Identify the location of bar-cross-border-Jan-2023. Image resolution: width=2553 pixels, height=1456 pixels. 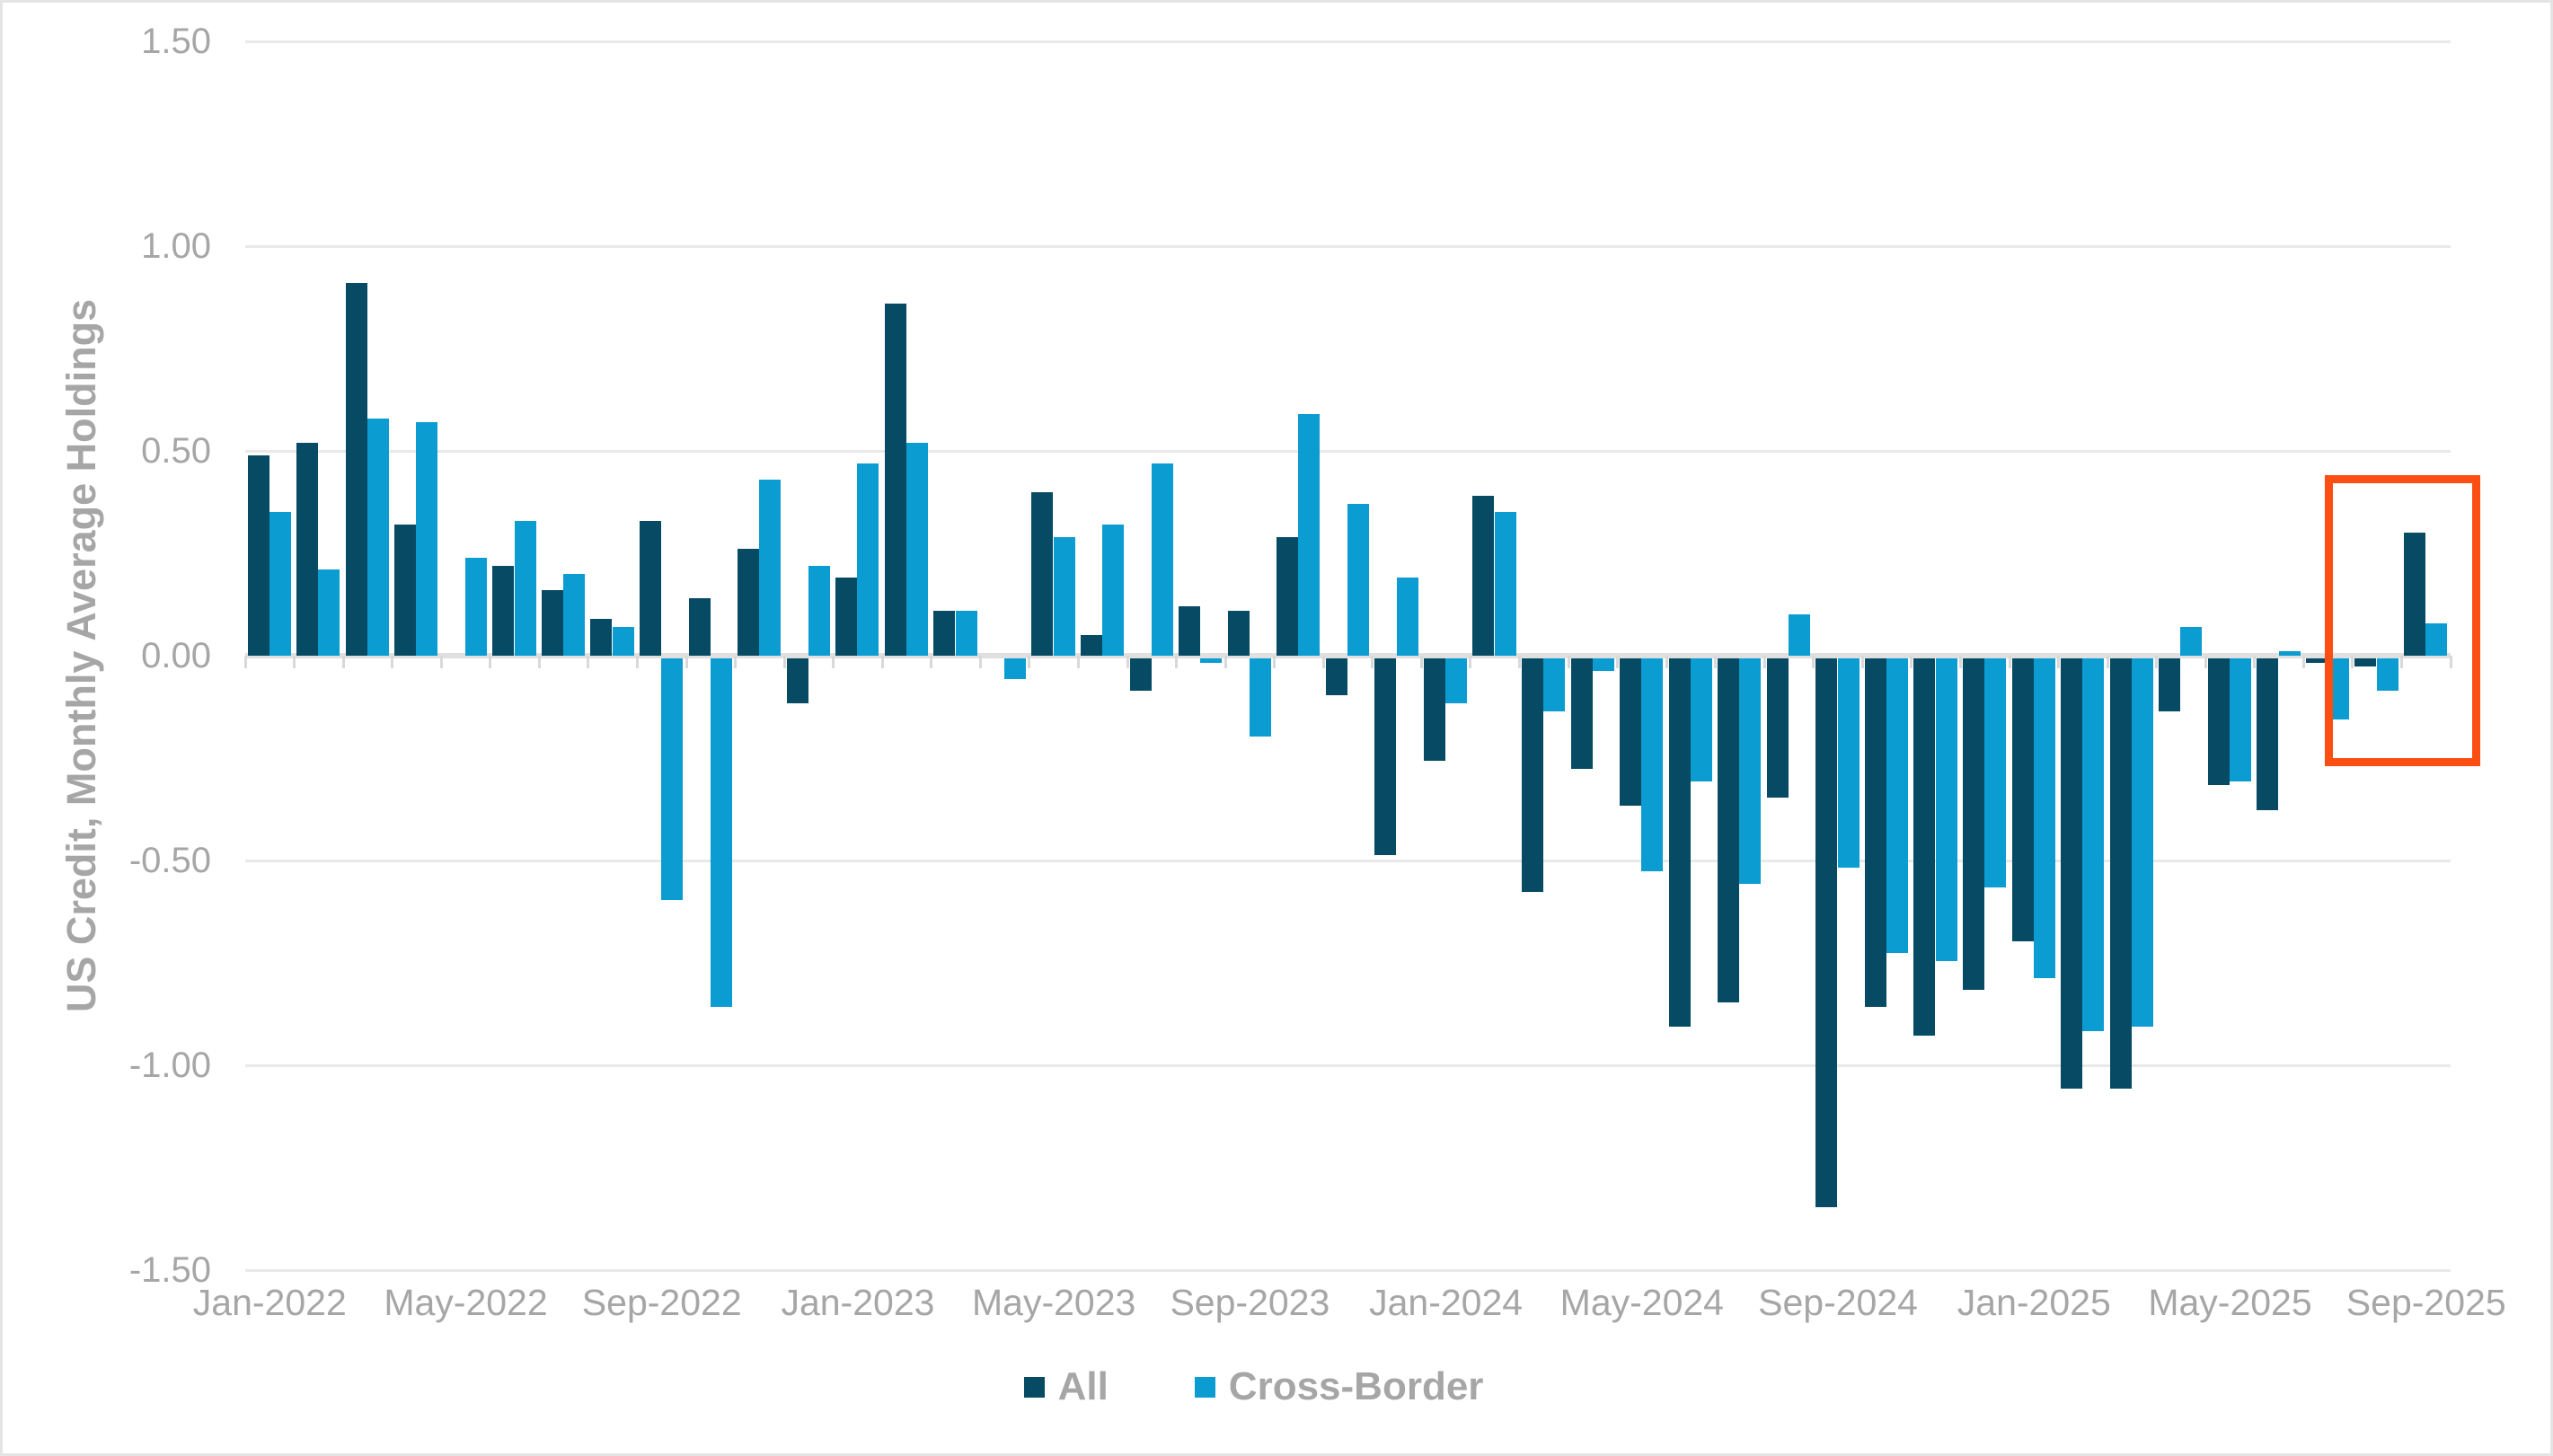
(868, 559).